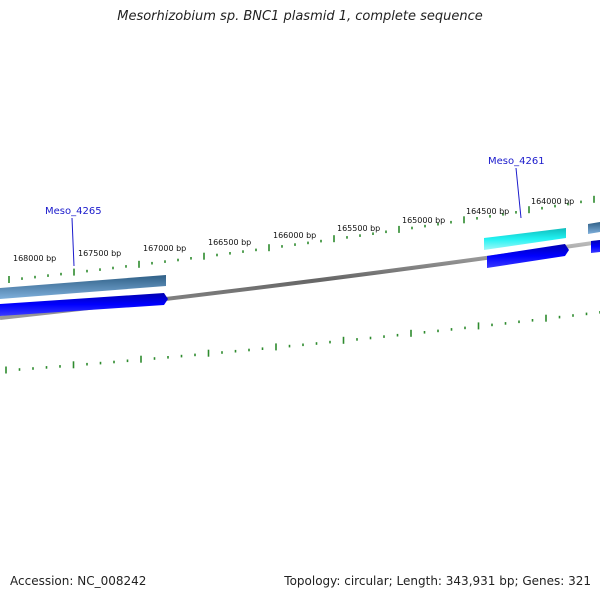  What do you see at coordinates (528, 256) in the screenshot?
I see `gene-meso-4261-blue-arrow` at bounding box center [528, 256].